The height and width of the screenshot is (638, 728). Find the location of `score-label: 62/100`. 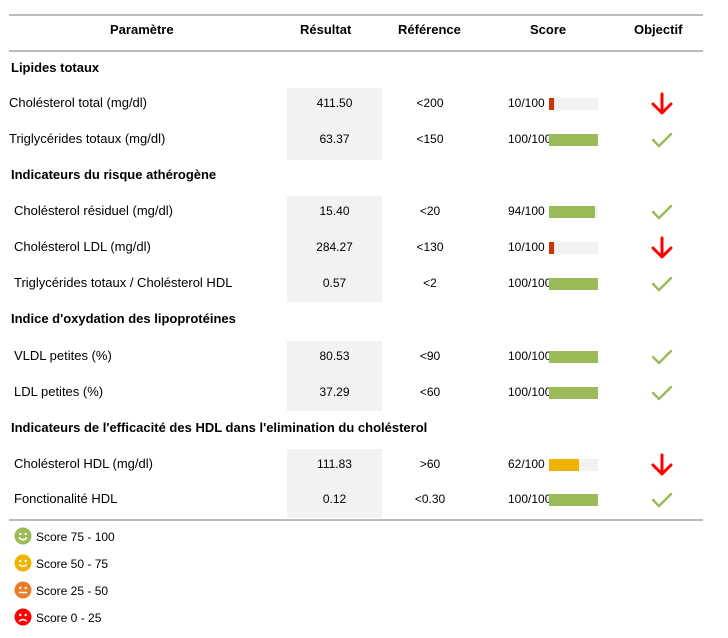

score-label: 62/100 is located at coordinates (526, 464).